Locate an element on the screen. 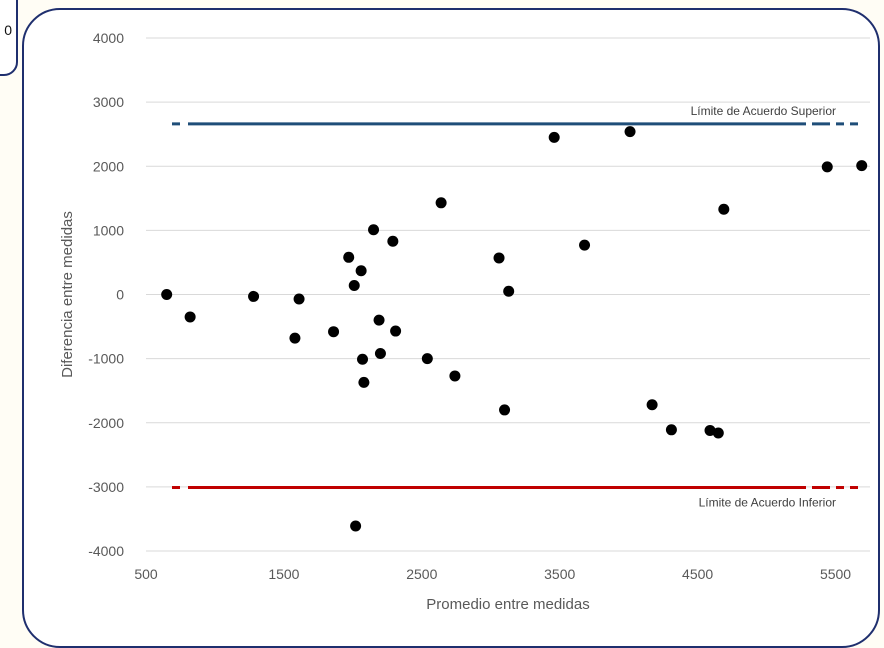  y-tick-label: 2000 is located at coordinates (108, 166).